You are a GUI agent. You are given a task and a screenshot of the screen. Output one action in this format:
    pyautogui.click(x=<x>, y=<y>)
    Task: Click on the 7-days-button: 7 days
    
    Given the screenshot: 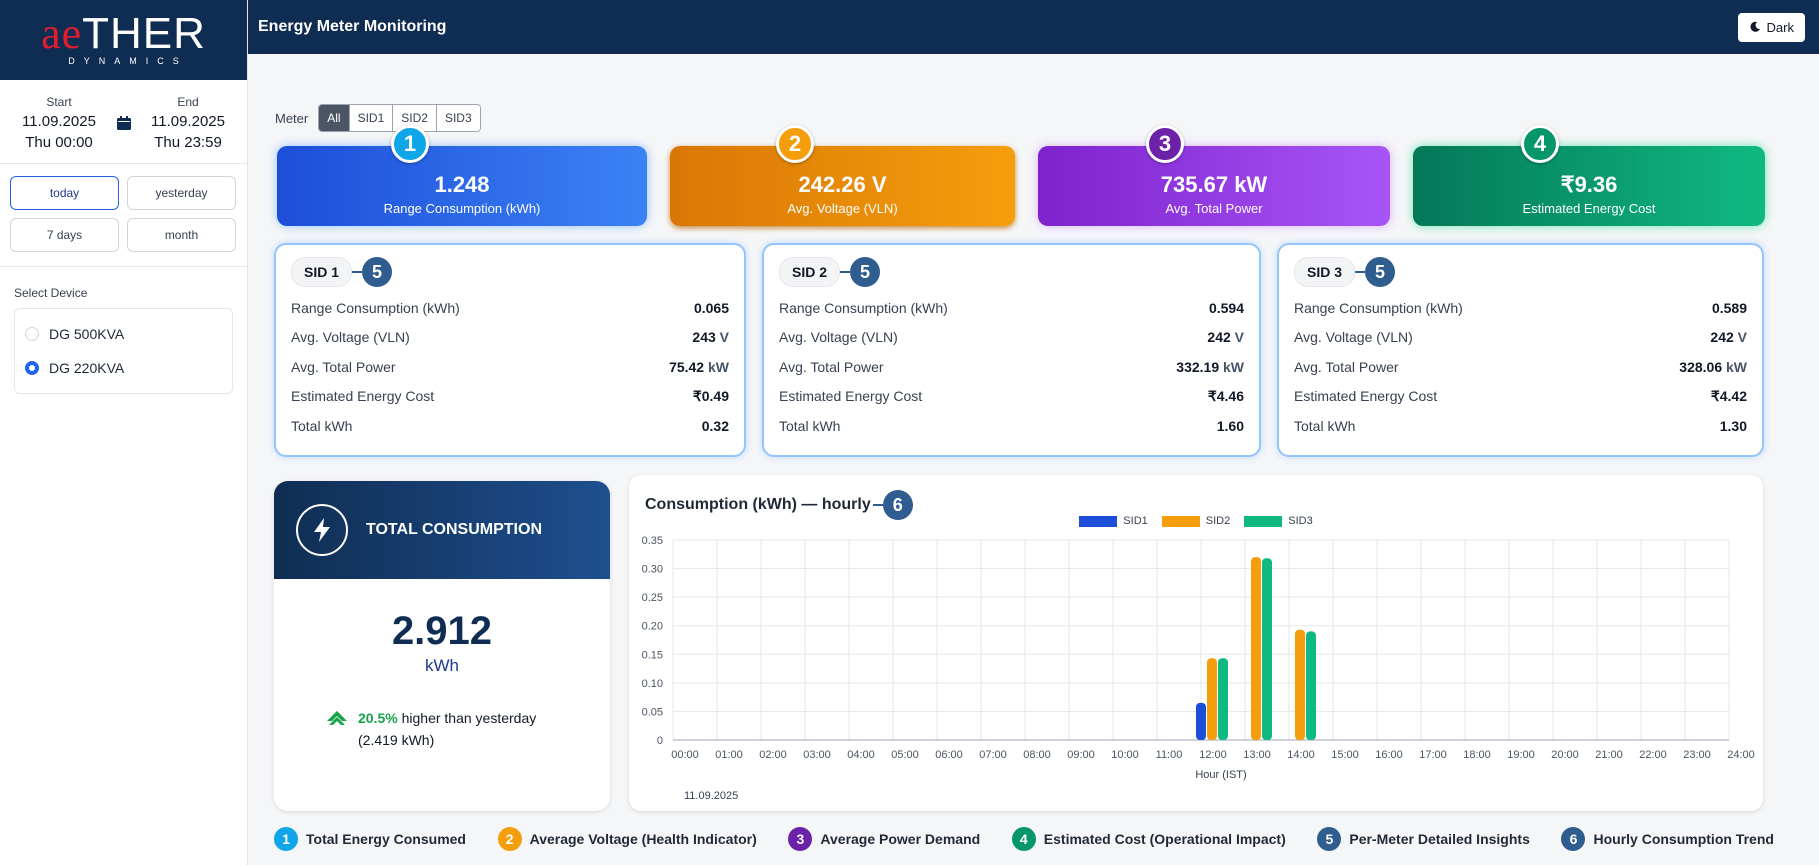 What is the action you would take?
    pyautogui.click(x=64, y=235)
    